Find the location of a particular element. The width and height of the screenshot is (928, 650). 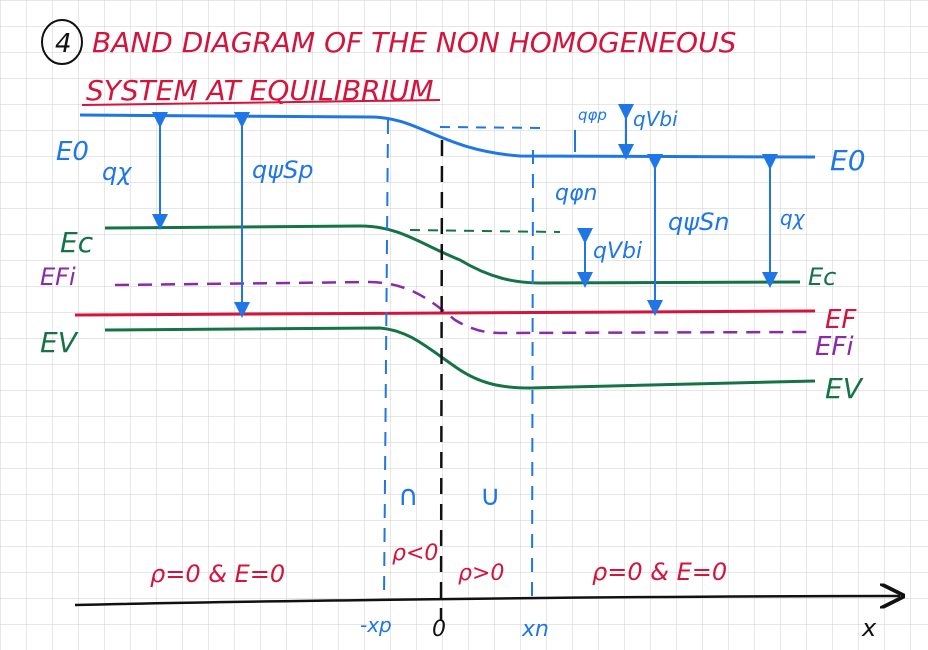

vacuum-left-label: E0 is located at coordinates (72, 152).